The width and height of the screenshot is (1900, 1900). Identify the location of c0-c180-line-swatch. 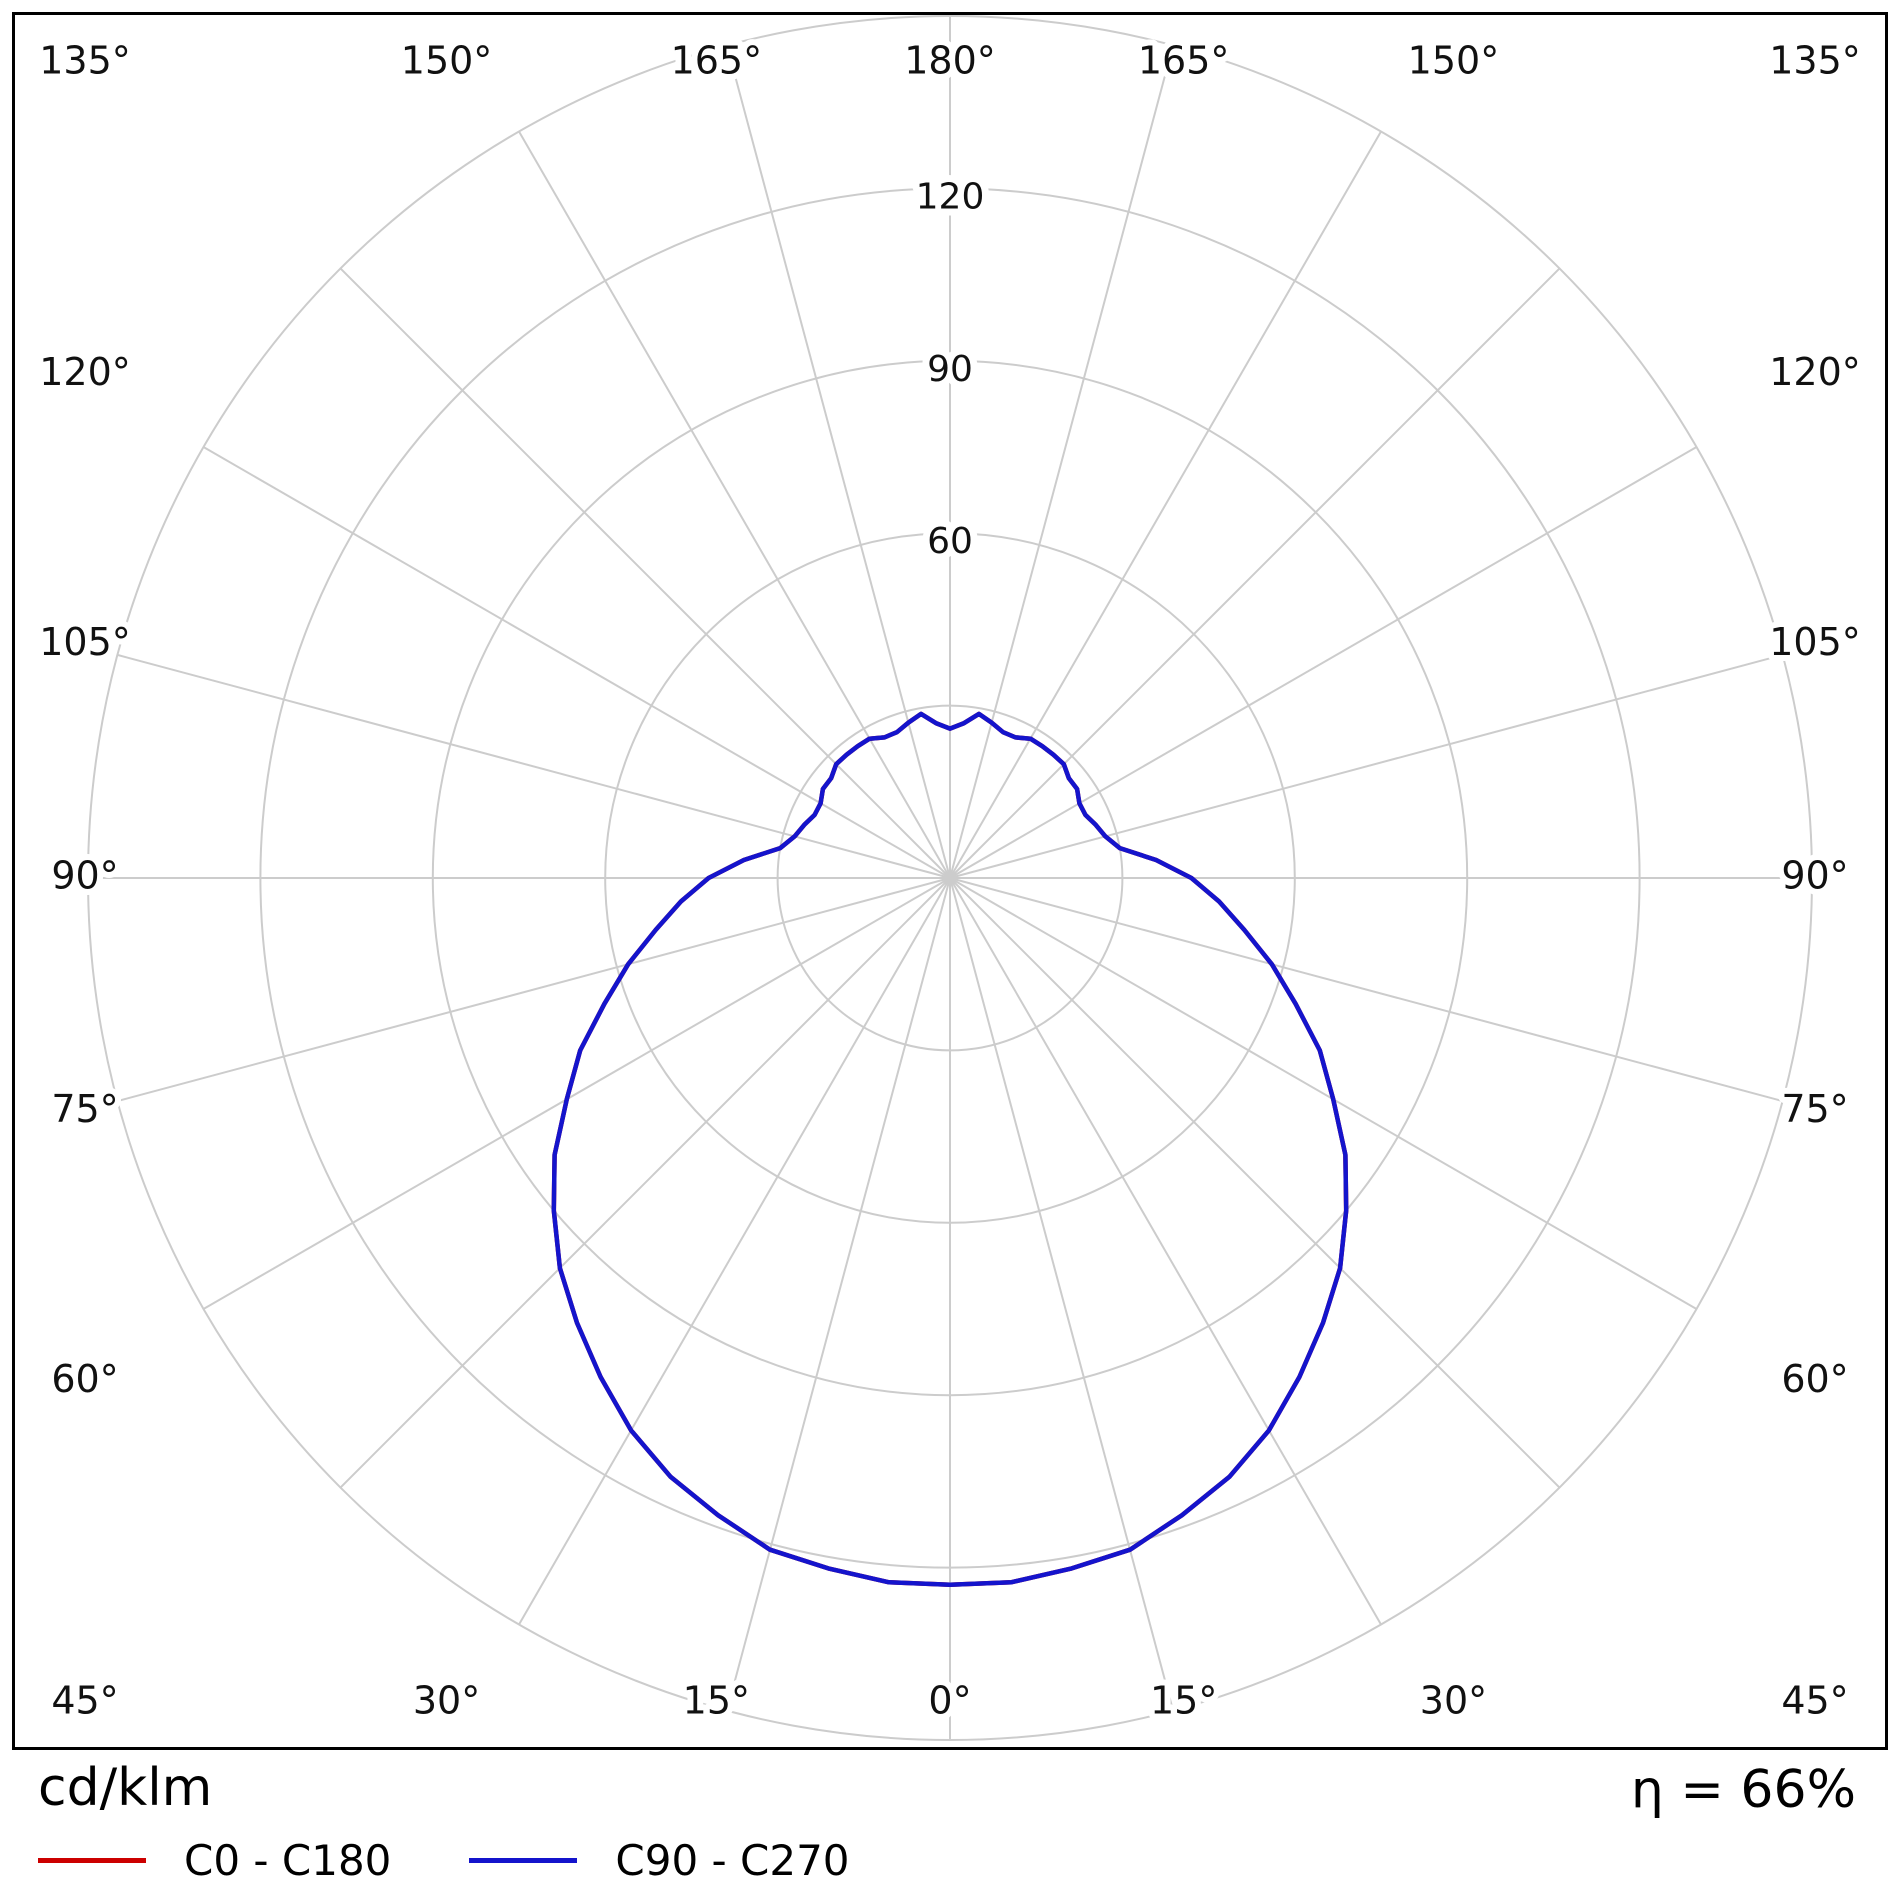
(92, 1860).